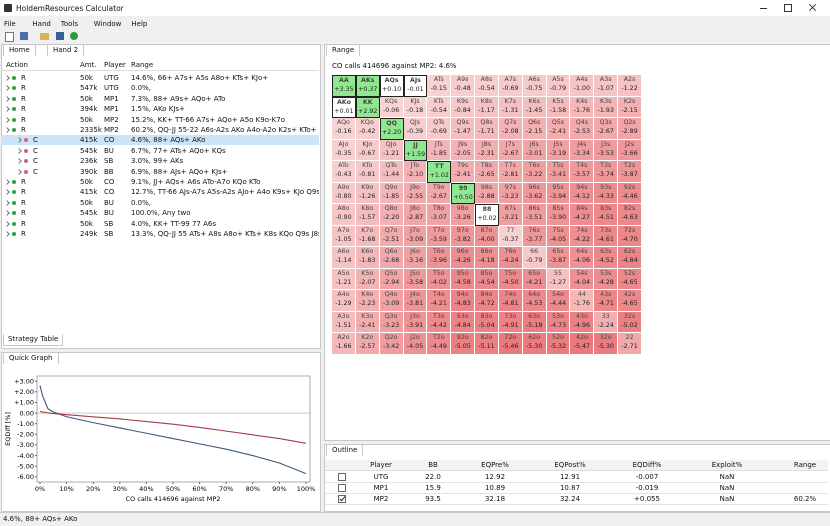 The width and height of the screenshot is (830, 526). What do you see at coordinates (31, 358) in the screenshot?
I see `graph-tab: Quick Graph` at bounding box center [31, 358].